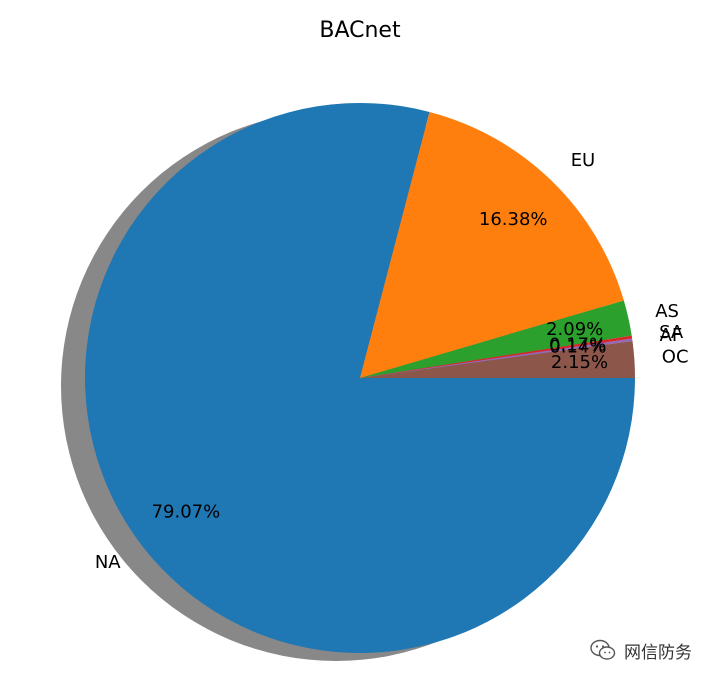 This screenshot has width=720, height=689. What do you see at coordinates (579, 362) in the screenshot?
I see `percent-label-oc: 2.15%` at bounding box center [579, 362].